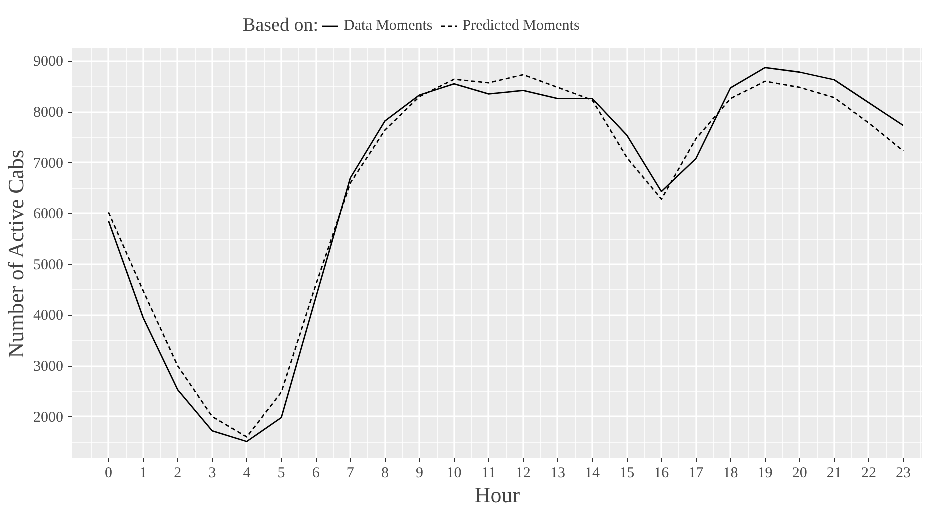  Describe the element at coordinates (109, 474) in the screenshot. I see `x-tick-label: 0` at that location.